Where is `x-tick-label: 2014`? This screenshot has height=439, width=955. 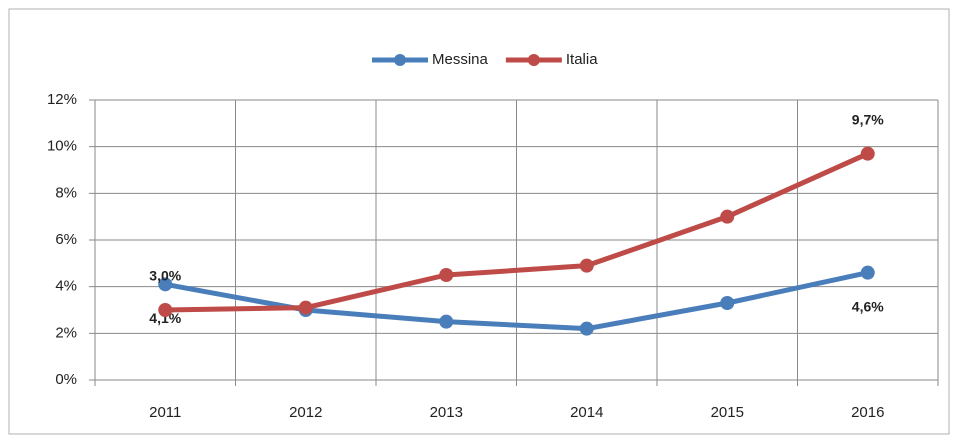 x-tick-label: 2014 is located at coordinates (586, 412).